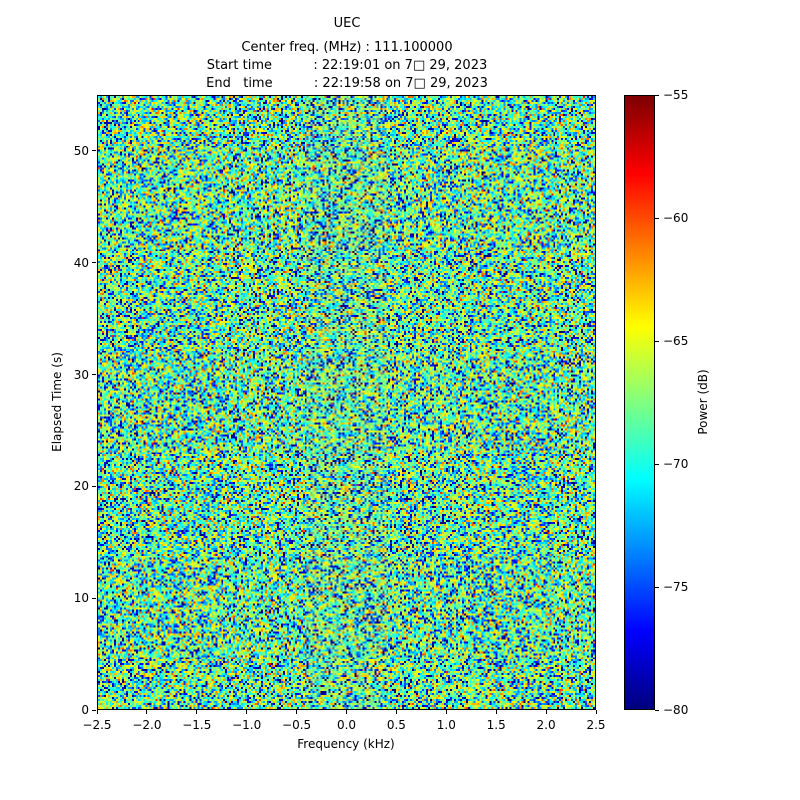 This screenshot has height=800, width=800. I want to click on y-tick-label: 30, so click(81, 374).